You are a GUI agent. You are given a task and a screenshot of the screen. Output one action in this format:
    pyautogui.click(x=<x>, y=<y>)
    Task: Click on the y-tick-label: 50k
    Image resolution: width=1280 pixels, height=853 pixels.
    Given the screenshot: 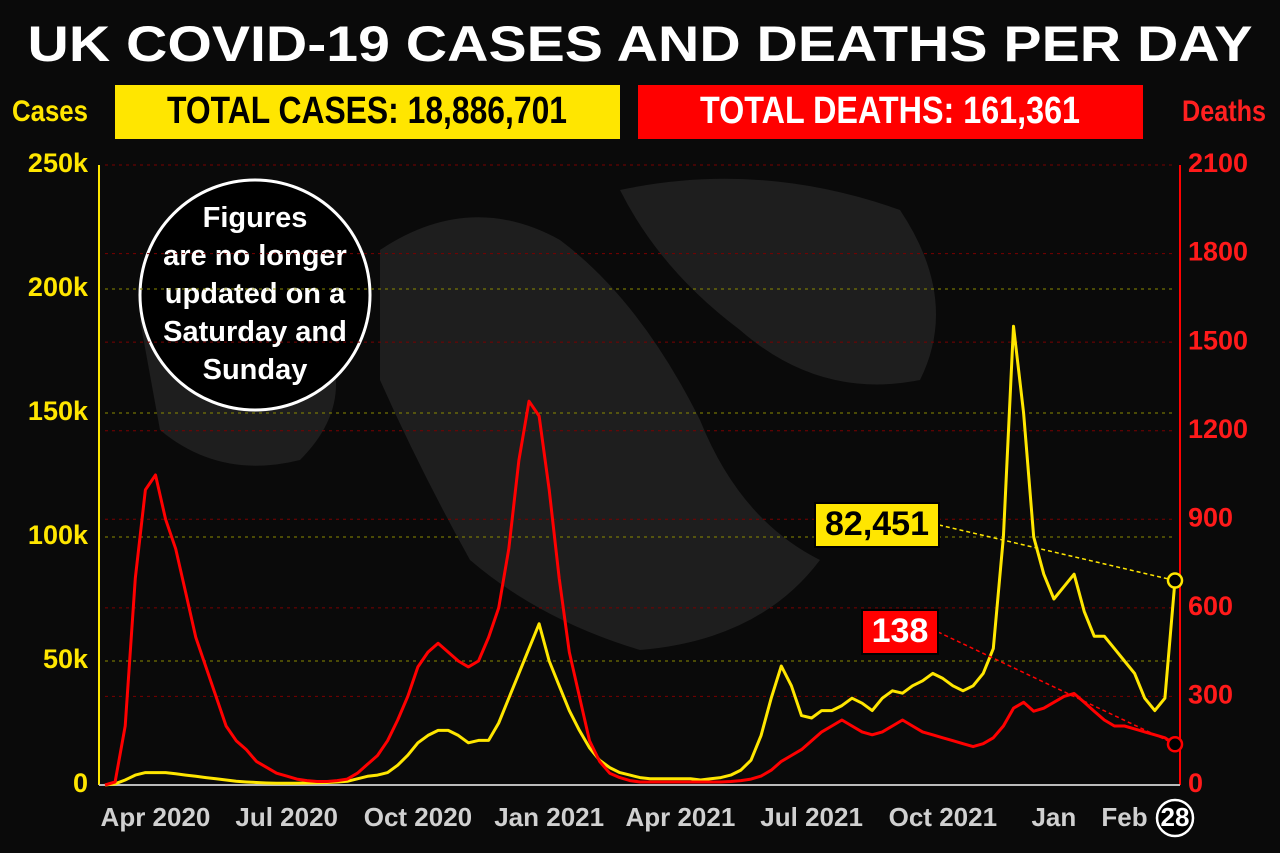 What is the action you would take?
    pyautogui.click(x=66, y=659)
    